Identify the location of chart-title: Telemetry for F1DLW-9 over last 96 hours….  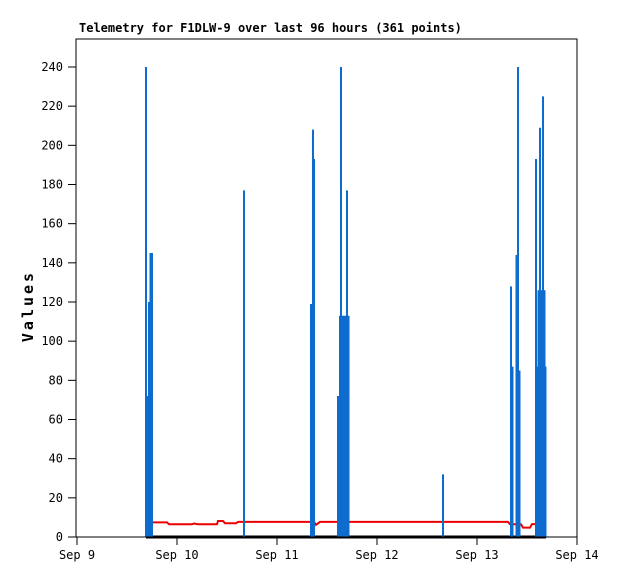
(270, 28).